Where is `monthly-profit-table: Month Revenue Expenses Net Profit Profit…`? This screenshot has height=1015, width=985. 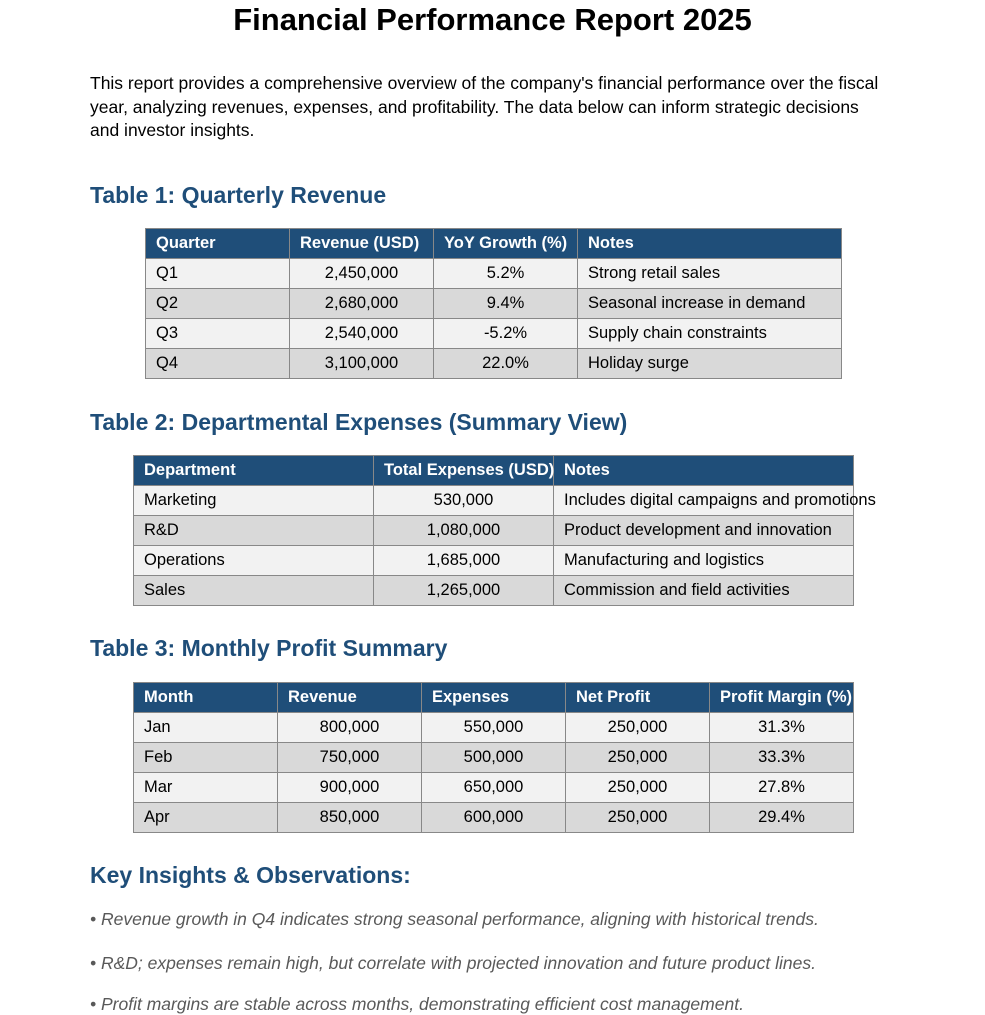 monthly-profit-table: Month Revenue Expenses Net Profit Profit… is located at coordinates (493, 757).